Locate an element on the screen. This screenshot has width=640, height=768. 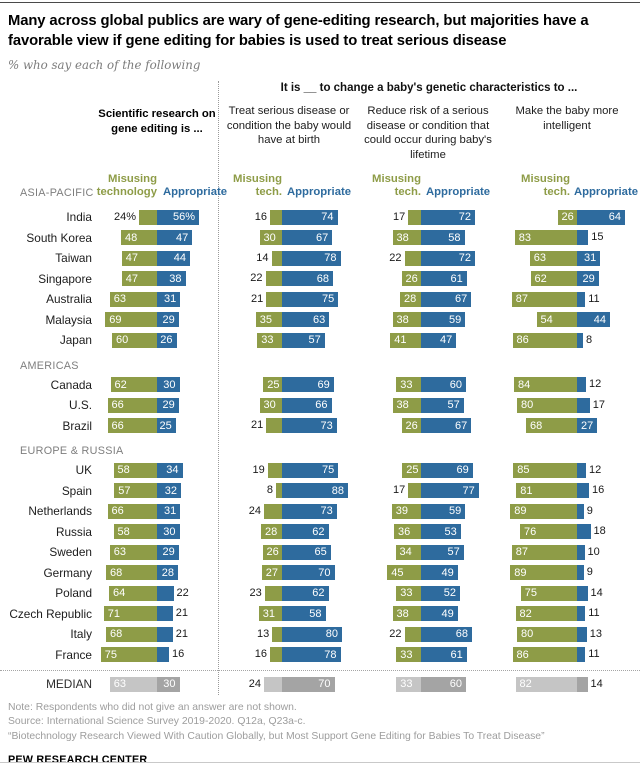
bar-value-label: 88 is located at coordinates (337, 490).